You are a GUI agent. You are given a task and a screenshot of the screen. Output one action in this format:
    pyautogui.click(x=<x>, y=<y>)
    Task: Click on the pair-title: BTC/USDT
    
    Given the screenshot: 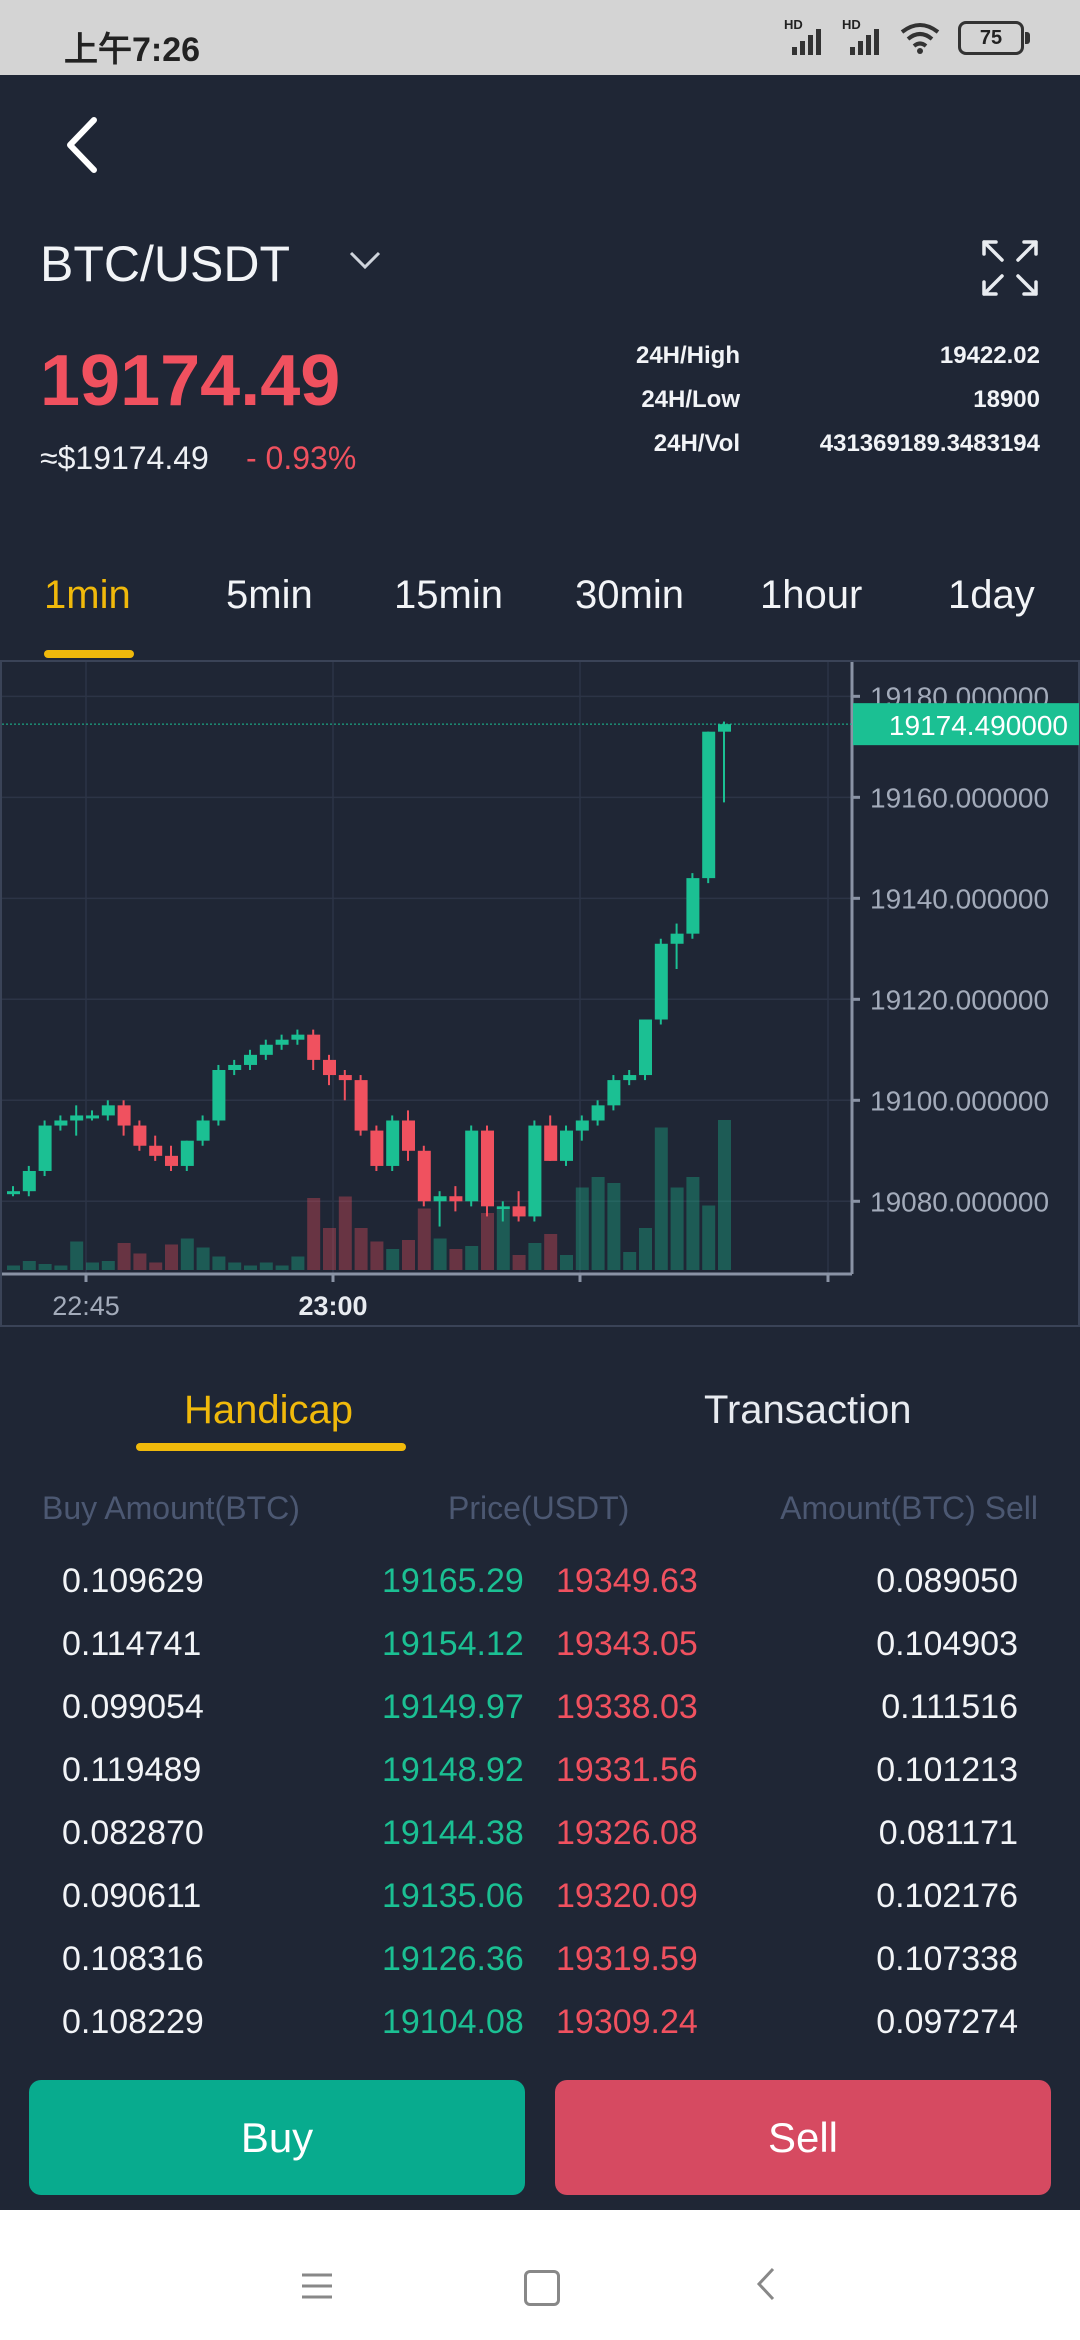 What is the action you would take?
    pyautogui.click(x=165, y=264)
    